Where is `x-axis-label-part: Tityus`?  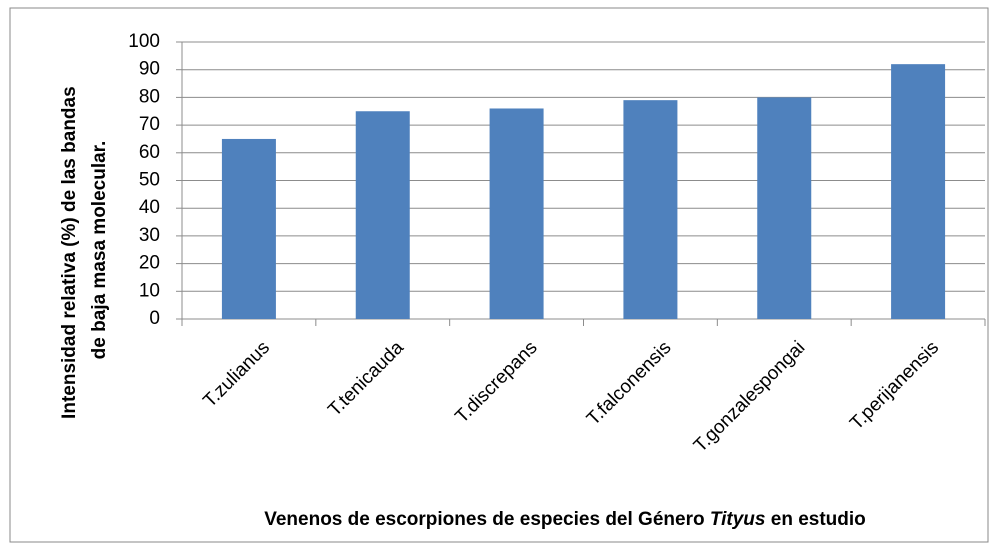 x-axis-label-part: Tityus is located at coordinates (738, 519).